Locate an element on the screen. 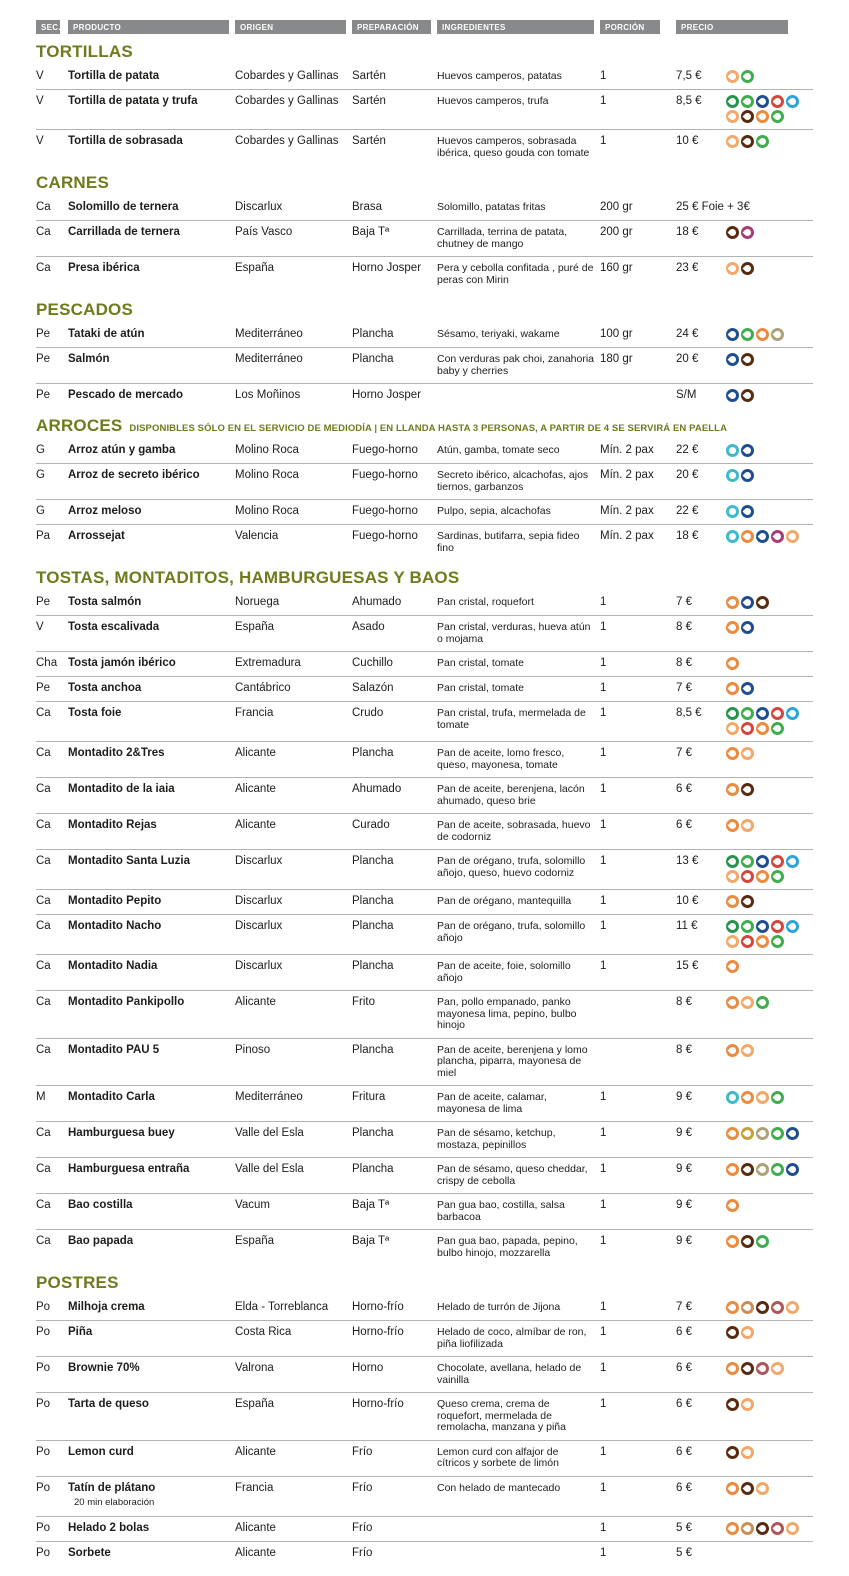  column-header-porcion: PORCIÓN is located at coordinates (630, 27).